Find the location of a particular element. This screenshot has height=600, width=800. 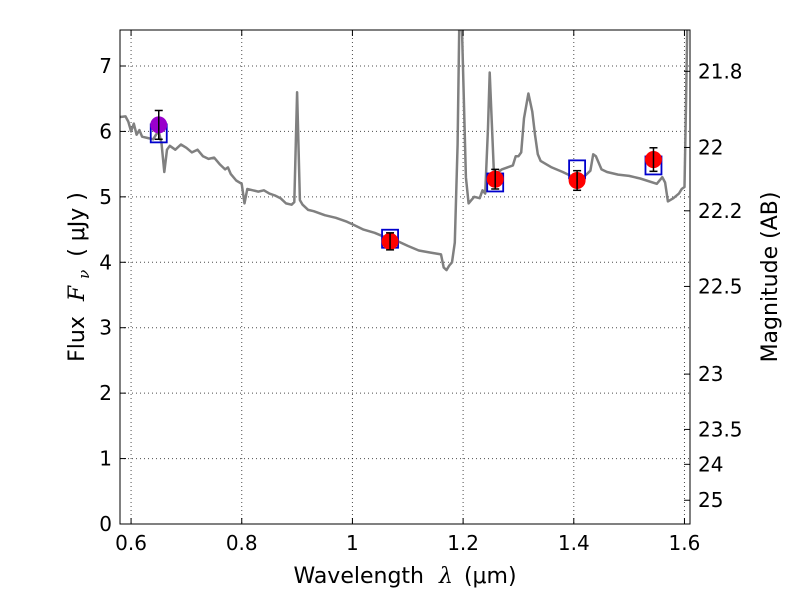

y-axis-symbol: F is located at coordinates (77, 293).